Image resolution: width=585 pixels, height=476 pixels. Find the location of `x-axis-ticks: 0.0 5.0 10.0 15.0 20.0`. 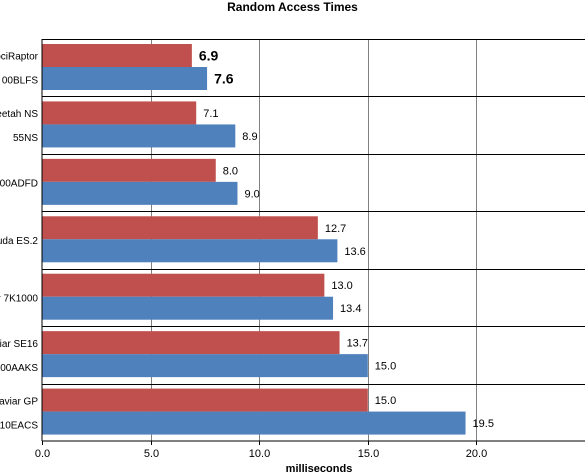

x-axis-ticks: 0.0 5.0 10.0 15.0 20.0 is located at coordinates (261, 450).